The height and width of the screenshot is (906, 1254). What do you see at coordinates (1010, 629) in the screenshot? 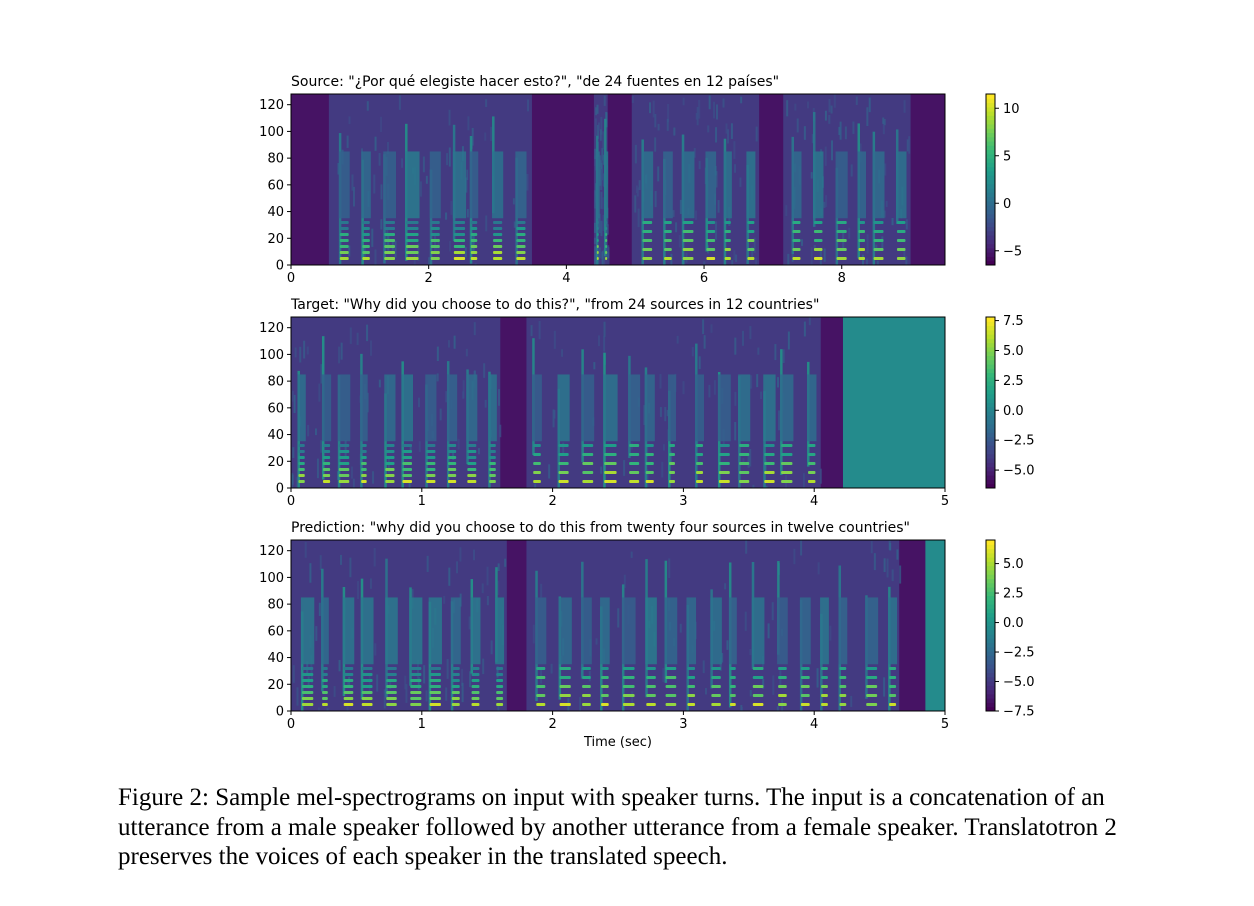
I see `colorbar: 5.0 2.5 0.0 −2.5 −5.0 −7.5` at bounding box center [1010, 629].